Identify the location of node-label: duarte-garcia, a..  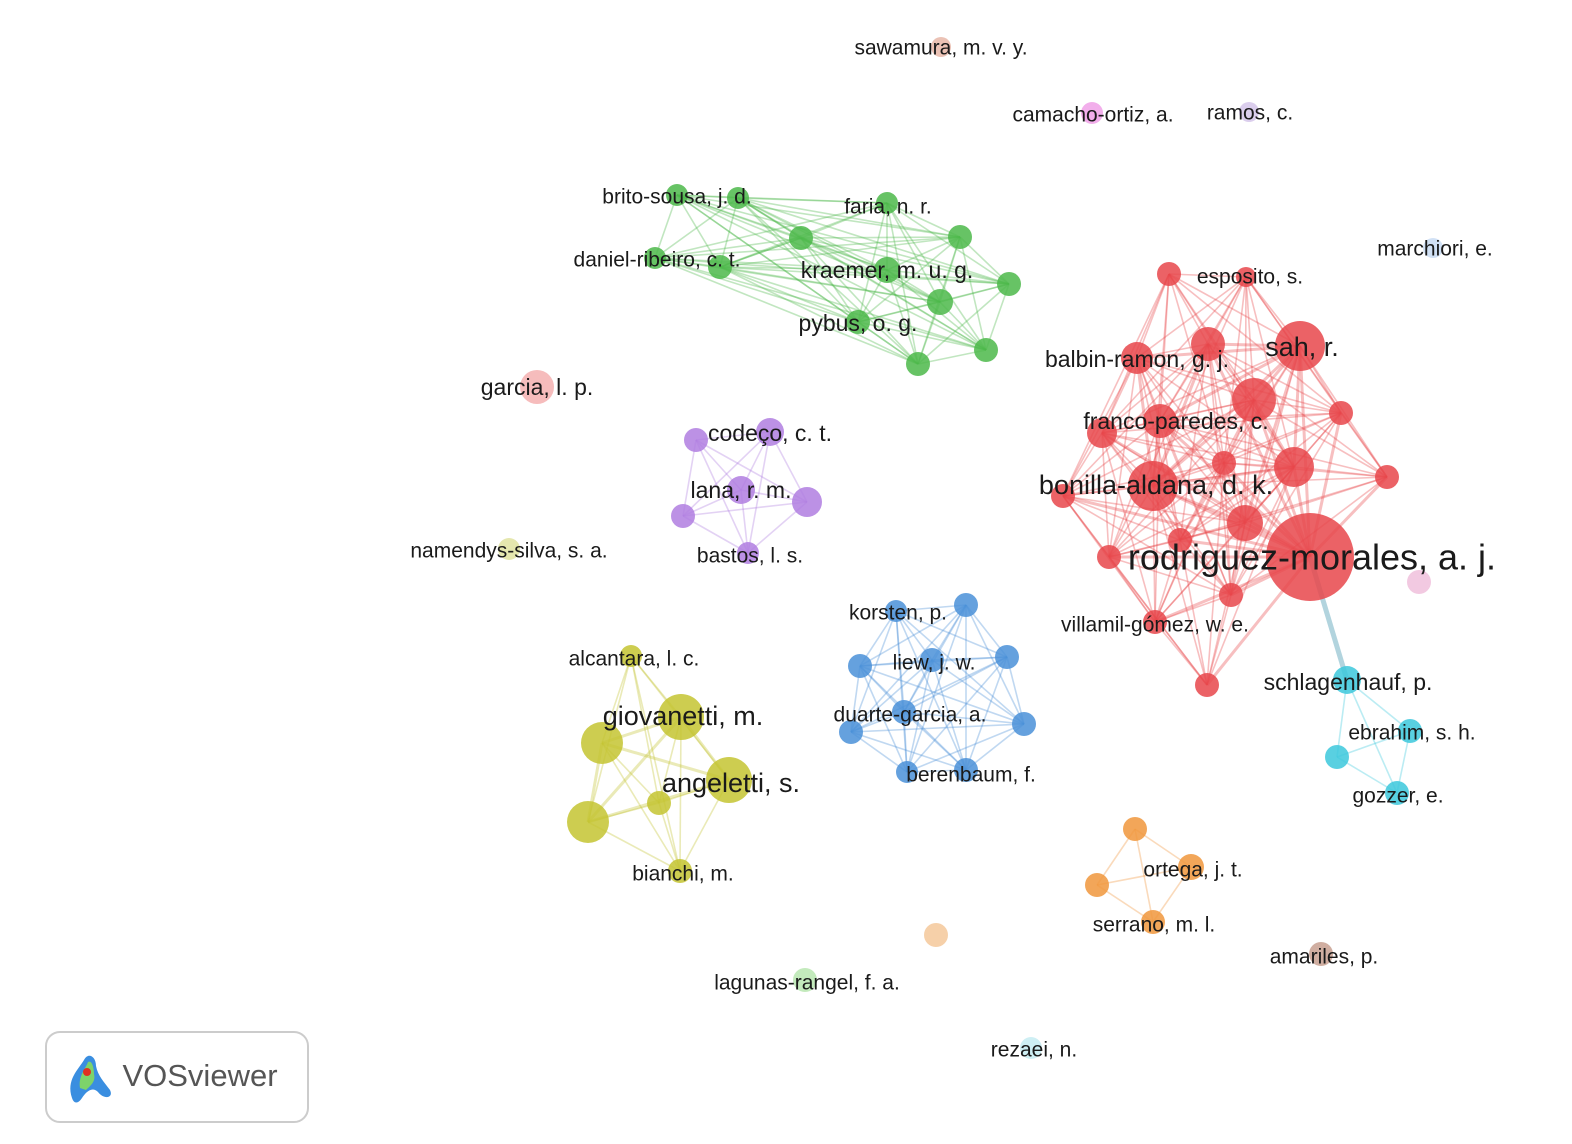
(910, 715).